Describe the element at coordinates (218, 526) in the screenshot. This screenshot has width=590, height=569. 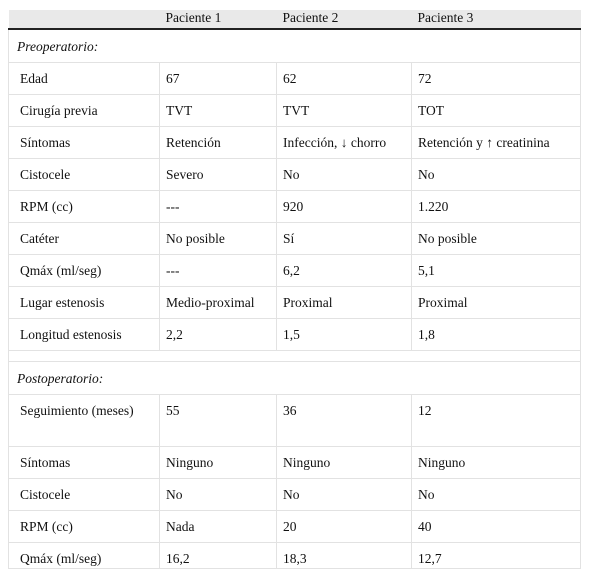
I see `cell: Nada` at that location.